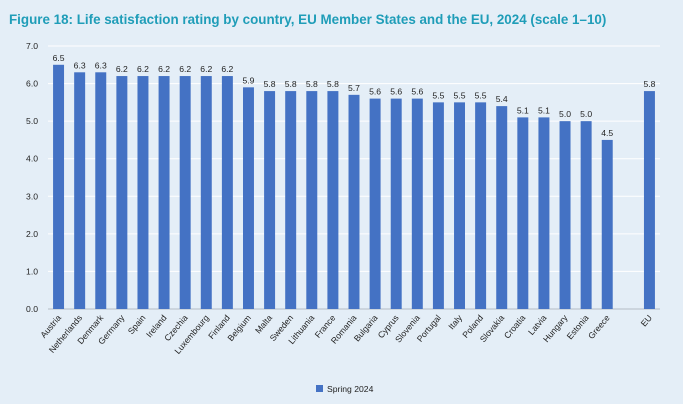 This screenshot has width=683, height=404. What do you see at coordinates (32, 121) in the screenshot?
I see `y-tick-label: 5.0` at bounding box center [32, 121].